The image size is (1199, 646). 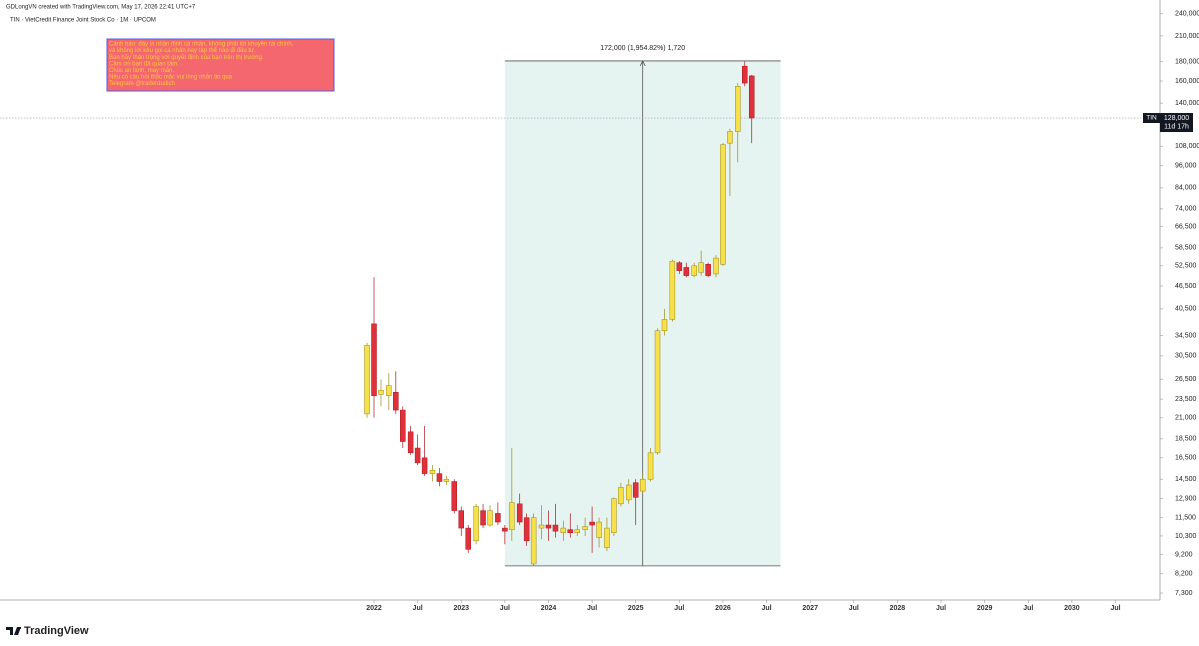 I want to click on y-tick-label: 66,500, so click(x=1186, y=226).